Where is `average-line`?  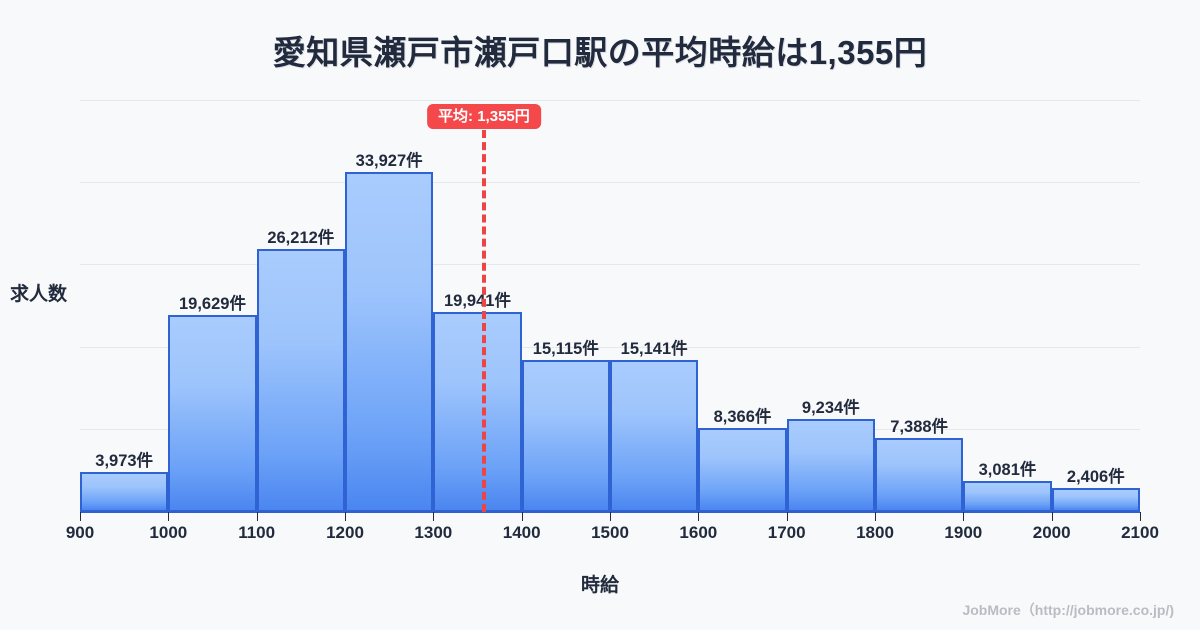
average-line is located at coordinates (483, 321).